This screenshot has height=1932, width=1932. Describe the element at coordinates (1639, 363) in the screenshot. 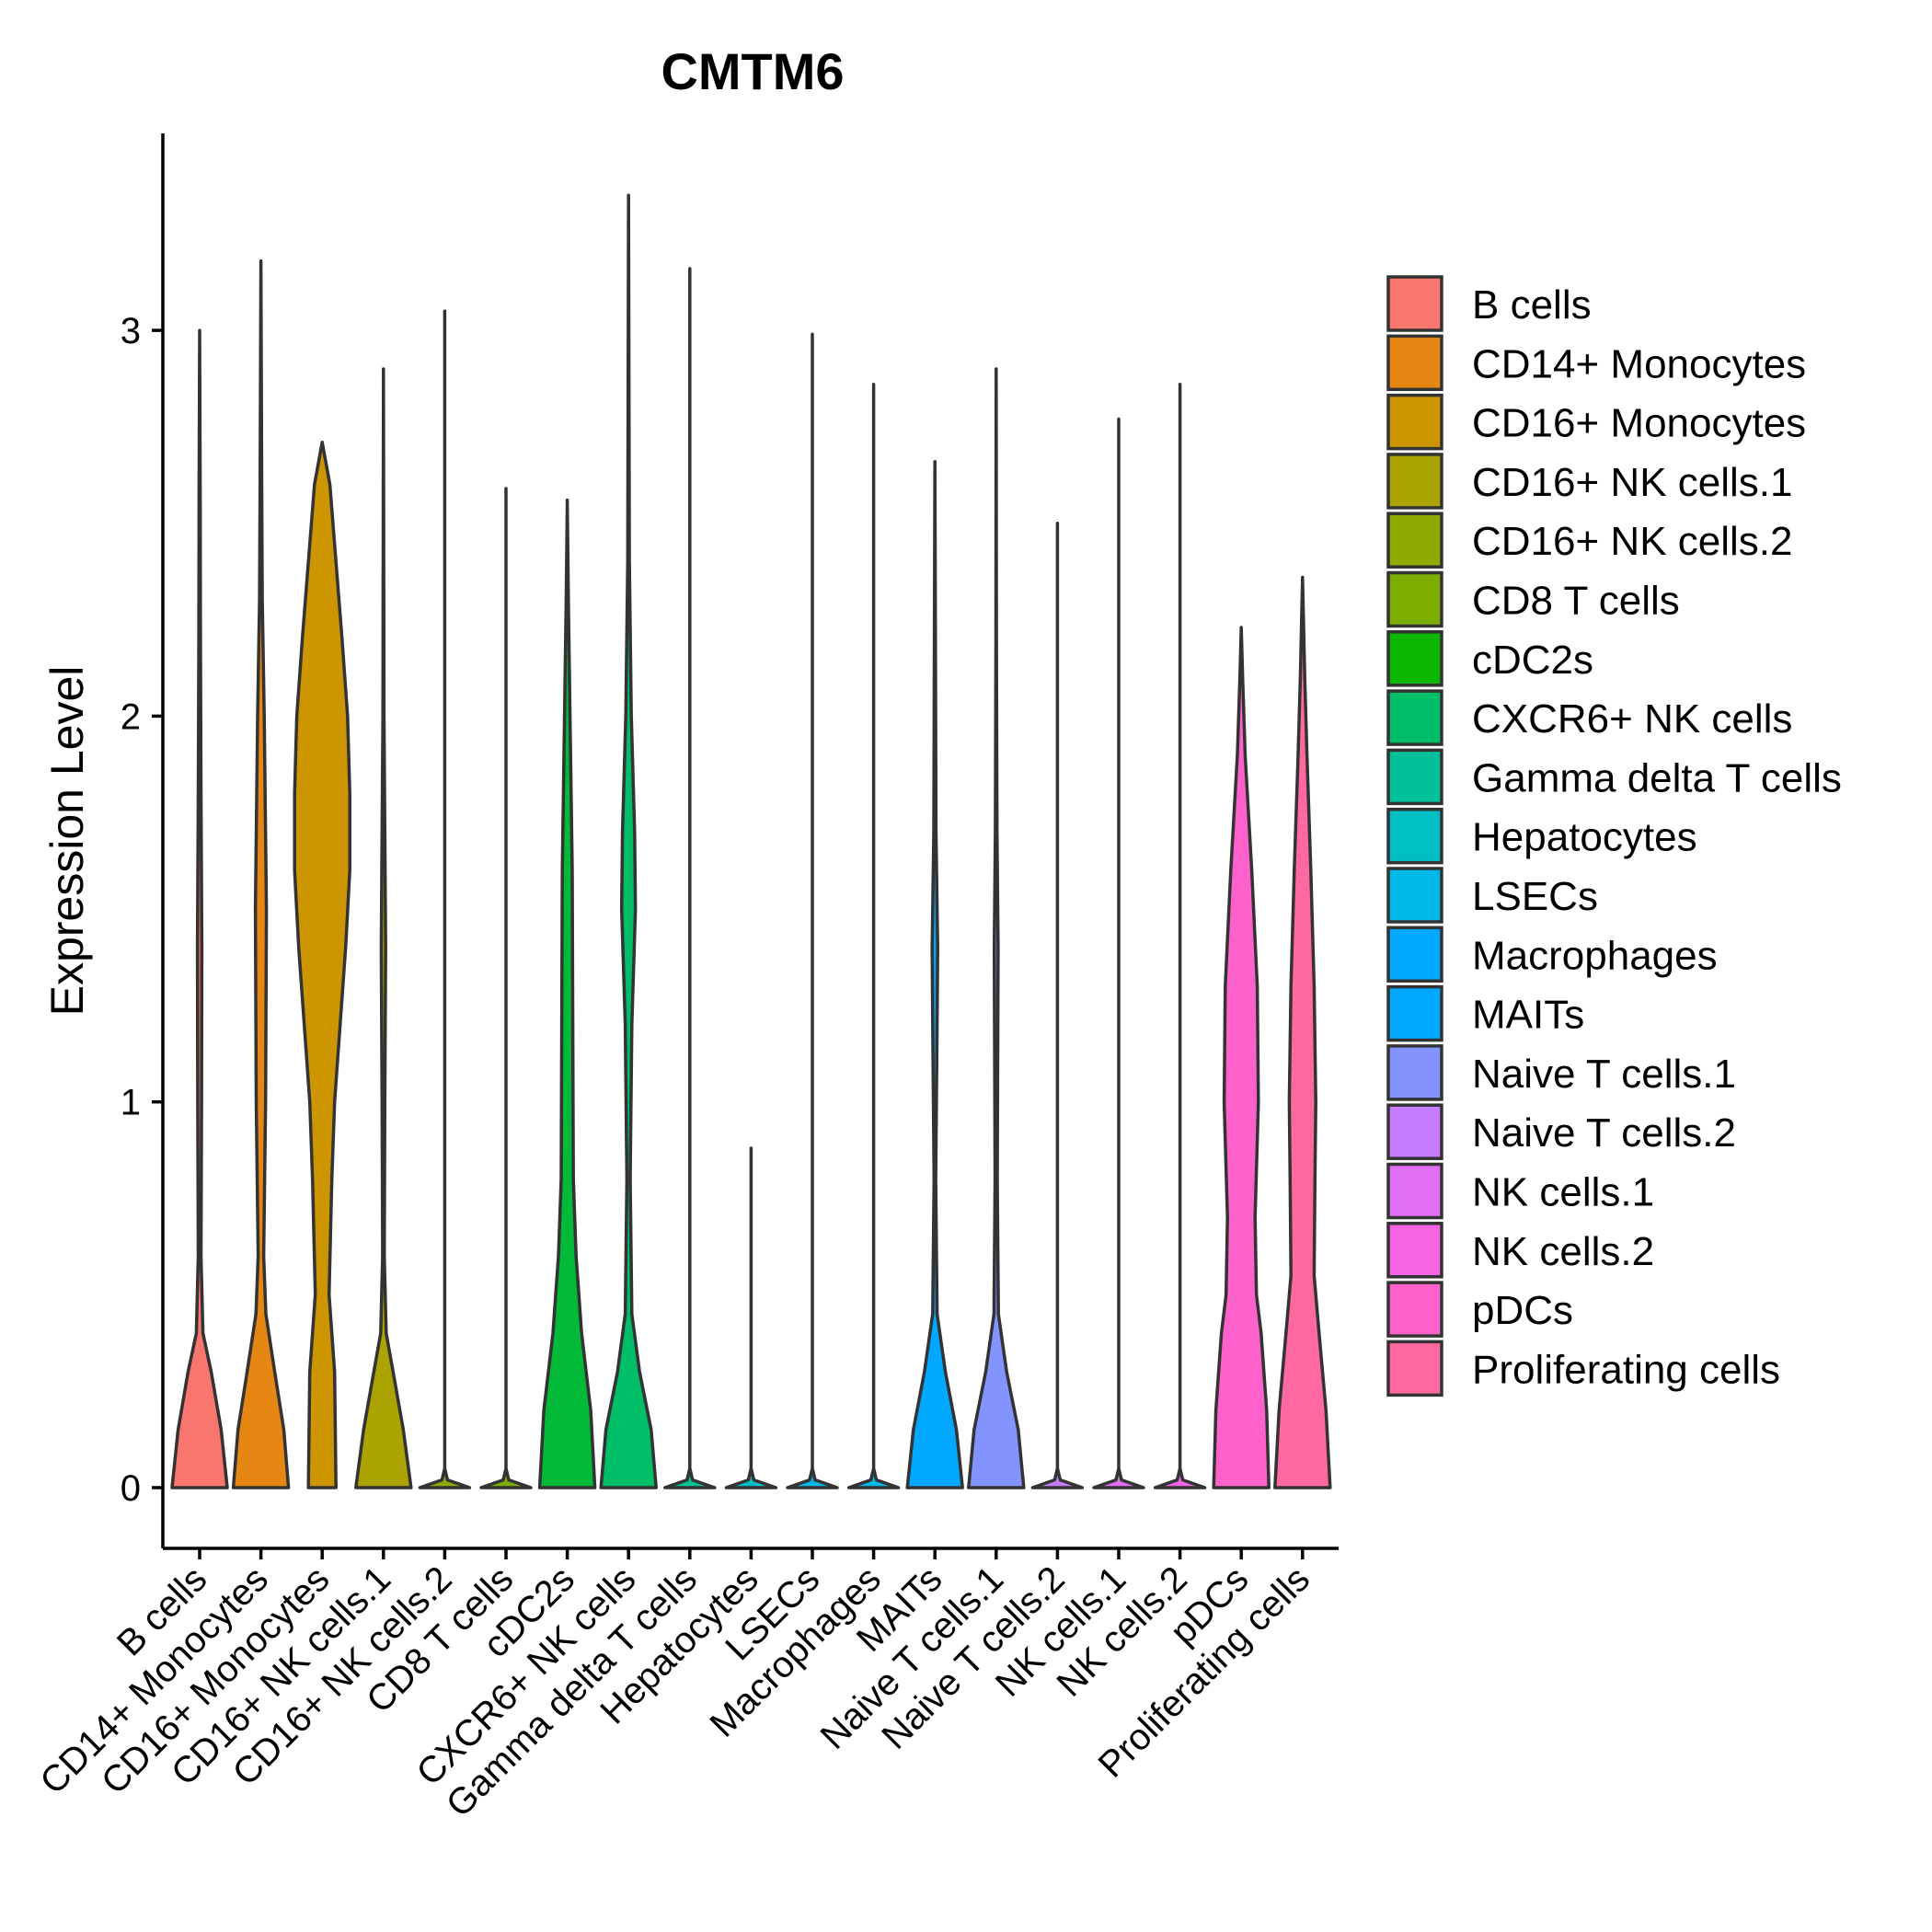

I see `legend-label-cd14plus-monocytes: CD14+ Monocytes` at that location.